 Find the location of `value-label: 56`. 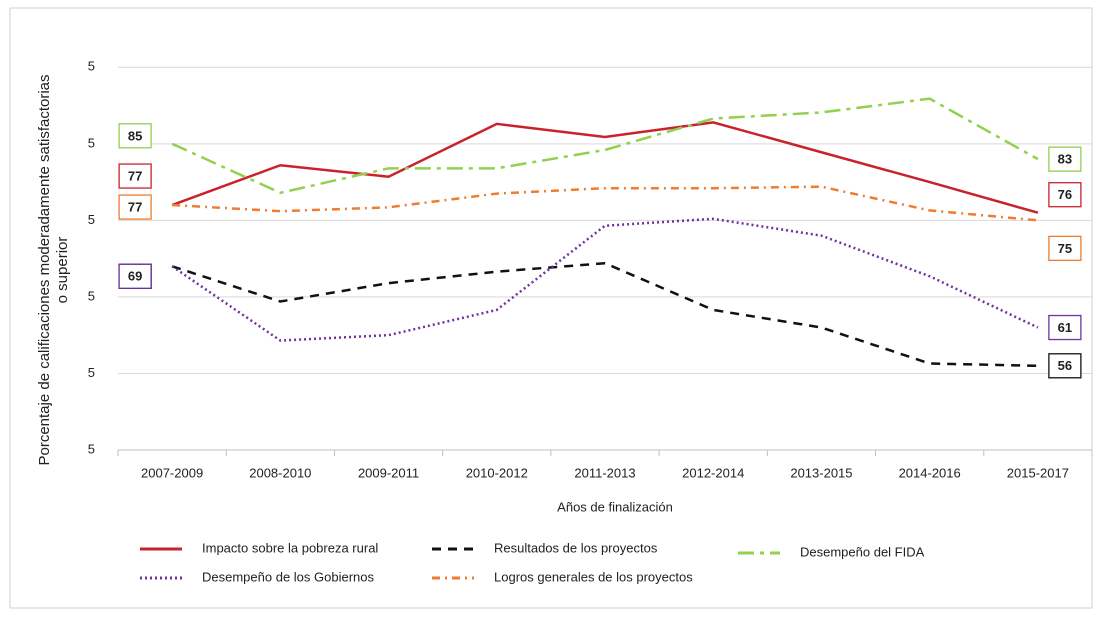

value-label: 56 is located at coordinates (1065, 365).